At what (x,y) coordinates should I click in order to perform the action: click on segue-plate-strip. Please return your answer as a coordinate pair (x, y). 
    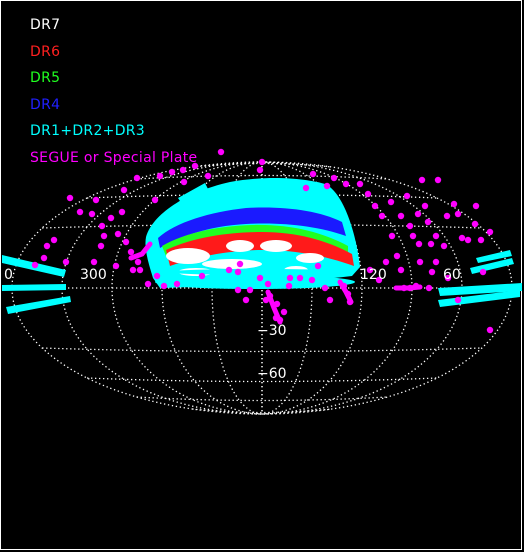
    Looking at the image, I should click on (408, 287).